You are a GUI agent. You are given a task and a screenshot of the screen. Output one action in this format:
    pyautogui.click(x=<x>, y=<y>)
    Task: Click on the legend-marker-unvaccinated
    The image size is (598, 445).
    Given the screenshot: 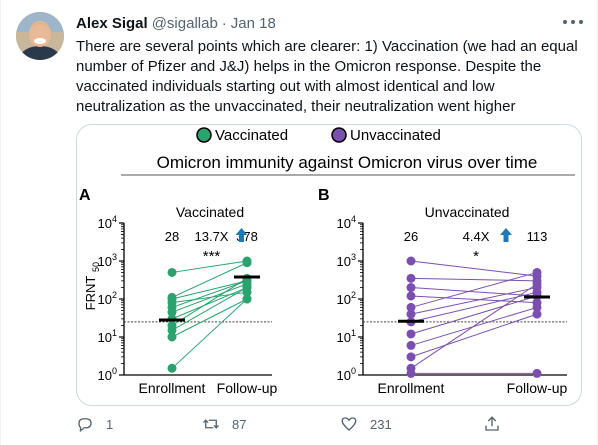 What is the action you would take?
    pyautogui.click(x=339, y=135)
    